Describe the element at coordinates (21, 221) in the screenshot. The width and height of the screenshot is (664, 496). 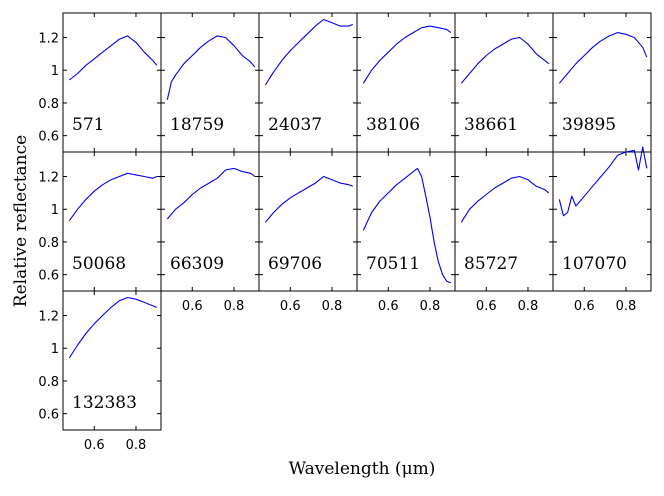
I see `y-axis-title: Relative reflectance` at that location.